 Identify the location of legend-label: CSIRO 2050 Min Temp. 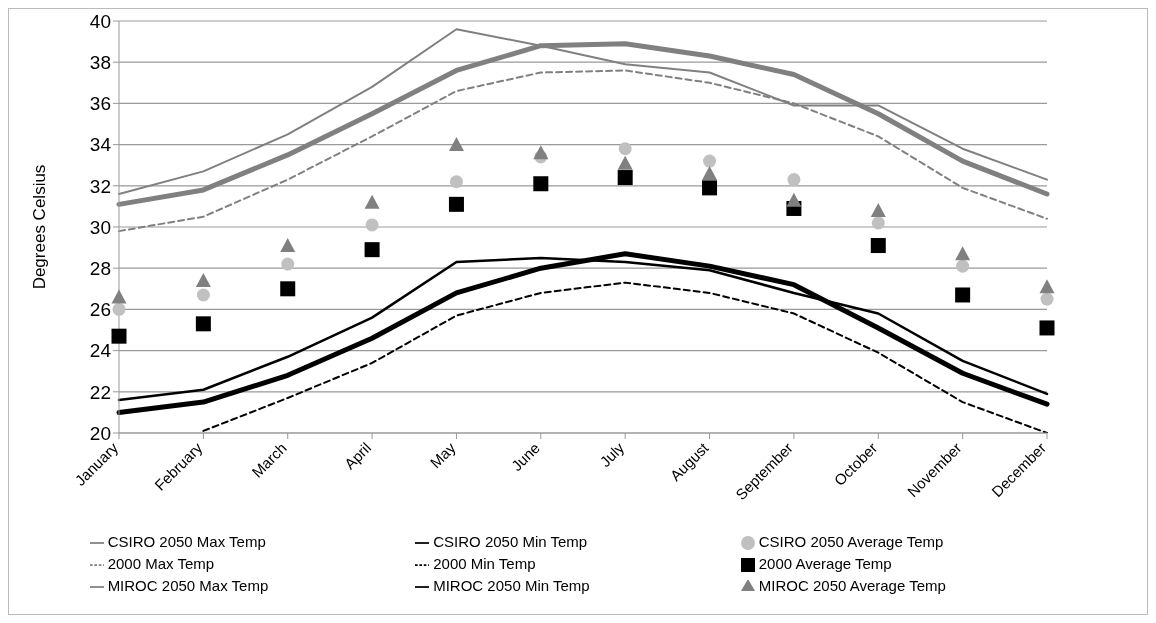
(510, 541).